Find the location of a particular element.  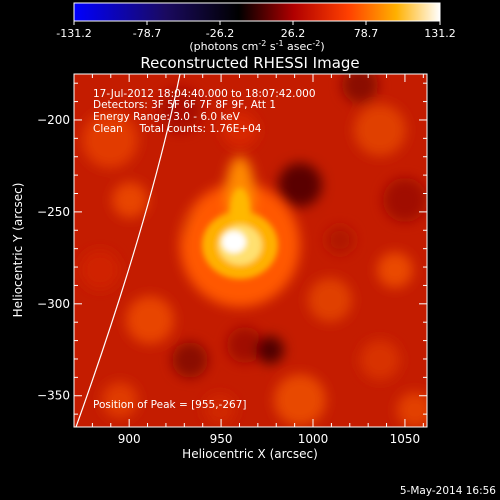

timestamp: 5-May-2014 16:56 is located at coordinates (448, 491).